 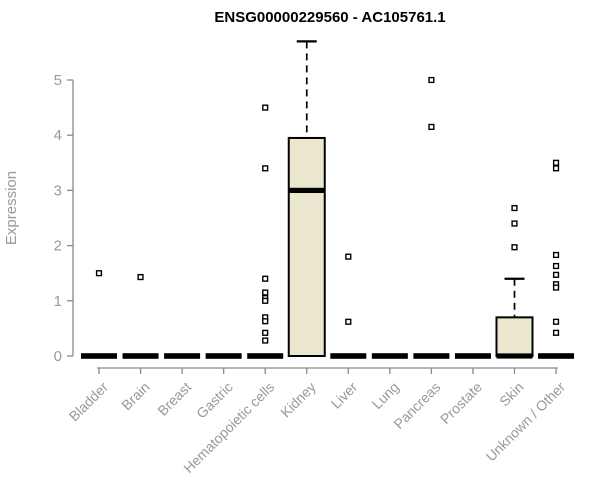 What do you see at coordinates (58, 80) in the screenshot?
I see `y-tick-label-5: 5` at bounding box center [58, 80].